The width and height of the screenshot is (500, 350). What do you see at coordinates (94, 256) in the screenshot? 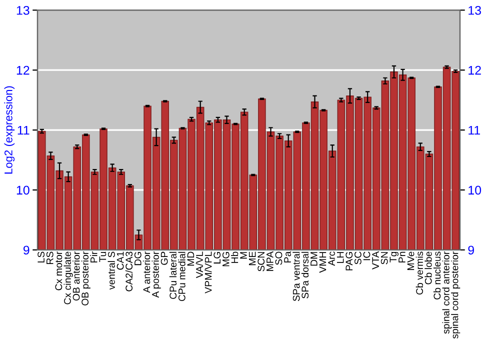
I see `x-tick-label: Pir` at bounding box center [94, 256].